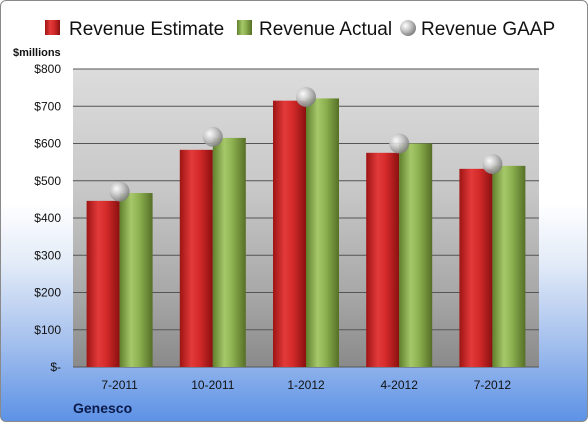  Describe the element at coordinates (408, 28) in the screenshot. I see `legend-marker-revenue-gaap` at that location.